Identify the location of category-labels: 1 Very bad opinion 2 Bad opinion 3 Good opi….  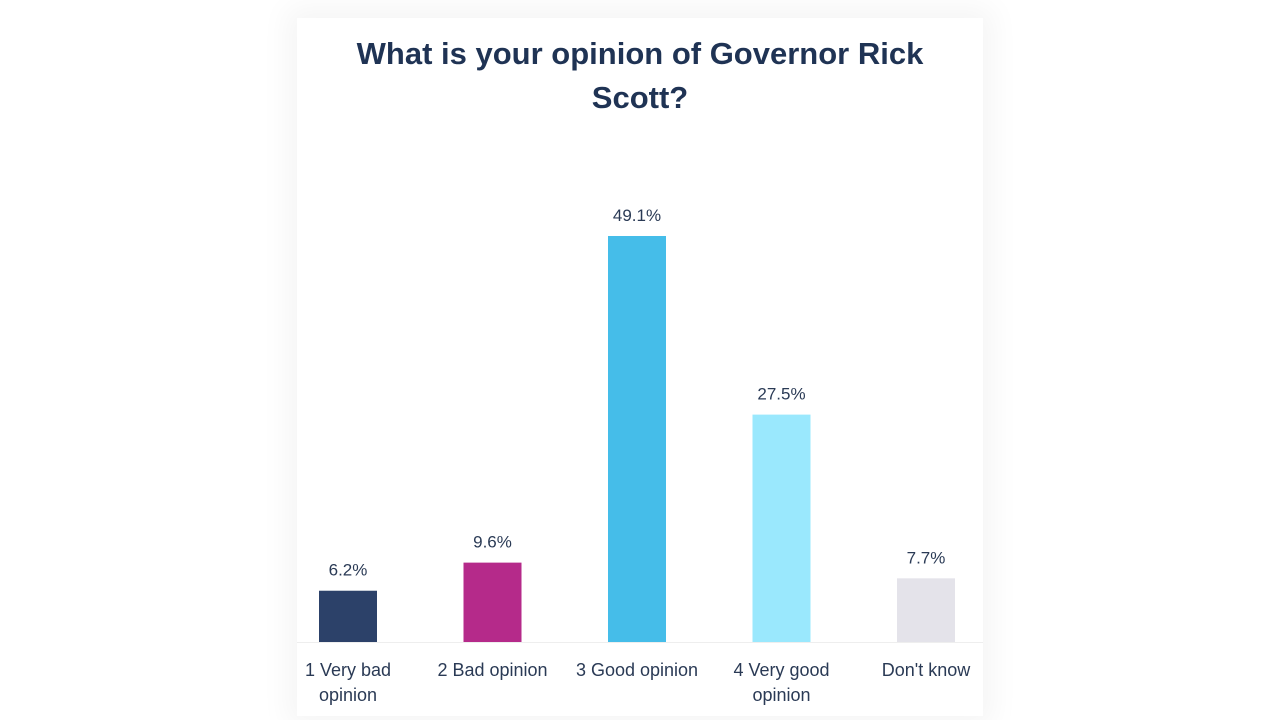
(638, 682).